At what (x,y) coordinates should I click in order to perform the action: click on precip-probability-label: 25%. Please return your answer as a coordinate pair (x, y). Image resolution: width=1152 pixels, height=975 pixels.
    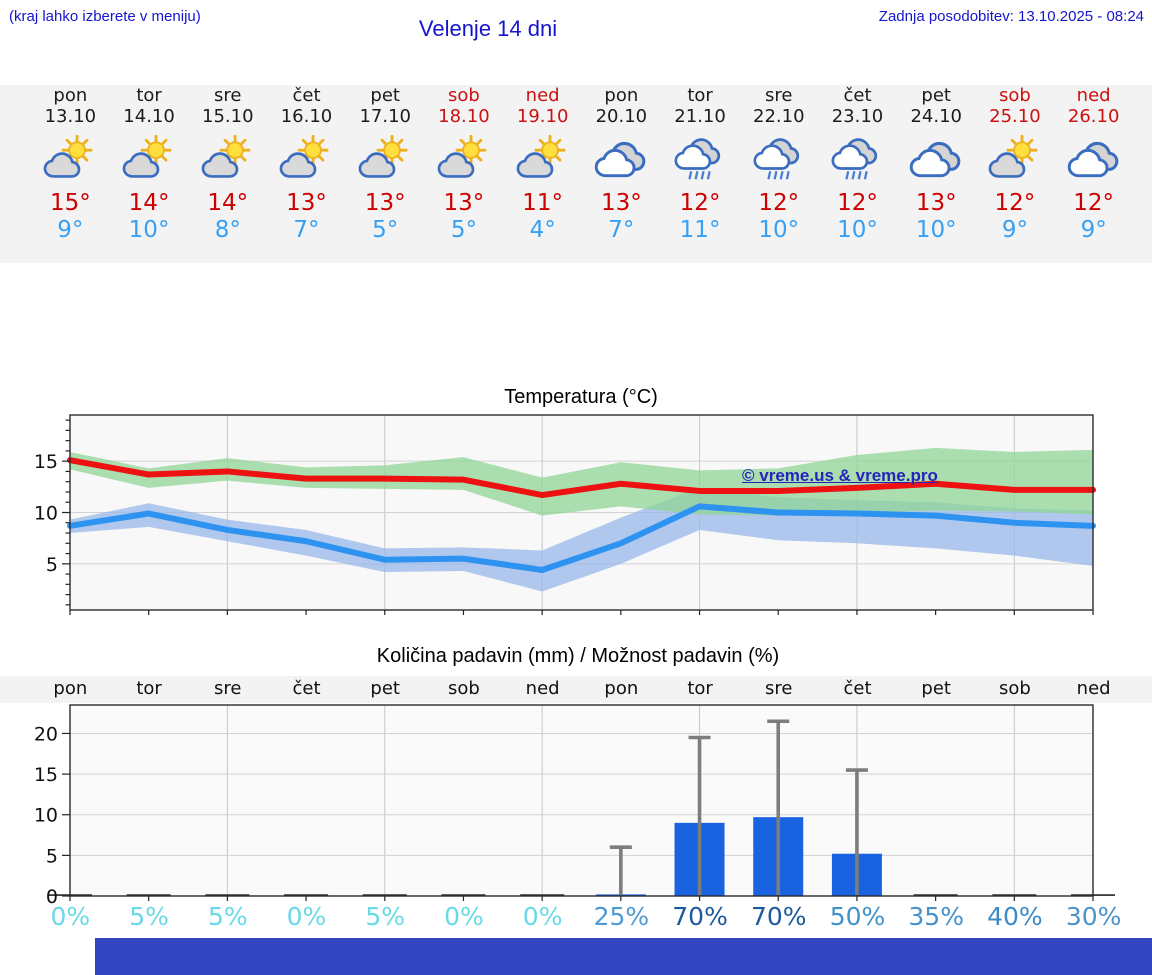
    Looking at the image, I should click on (621, 916).